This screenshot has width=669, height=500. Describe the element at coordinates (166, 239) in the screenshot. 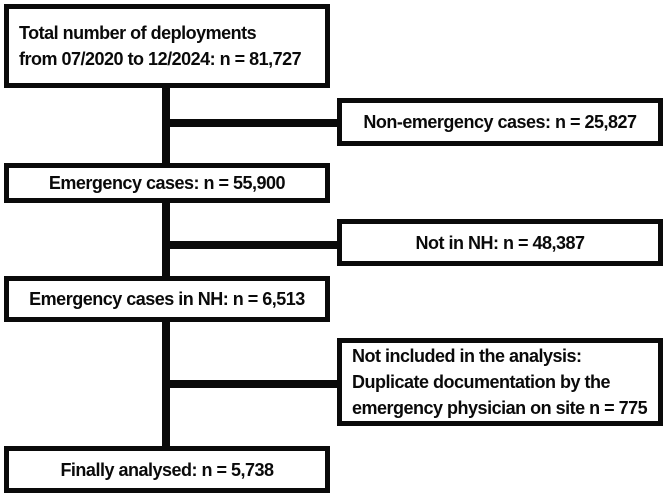

I see `connector-emergency-to-emergency-nh` at that location.